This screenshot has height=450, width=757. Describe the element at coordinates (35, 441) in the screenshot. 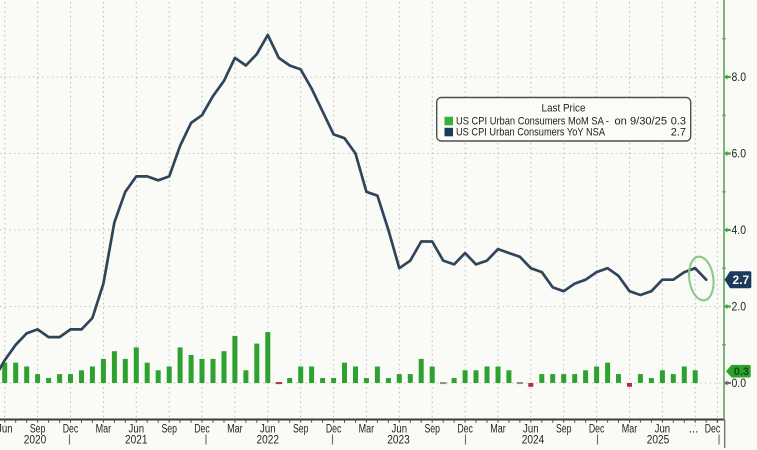

I see `svg-text: 2020` at that location.